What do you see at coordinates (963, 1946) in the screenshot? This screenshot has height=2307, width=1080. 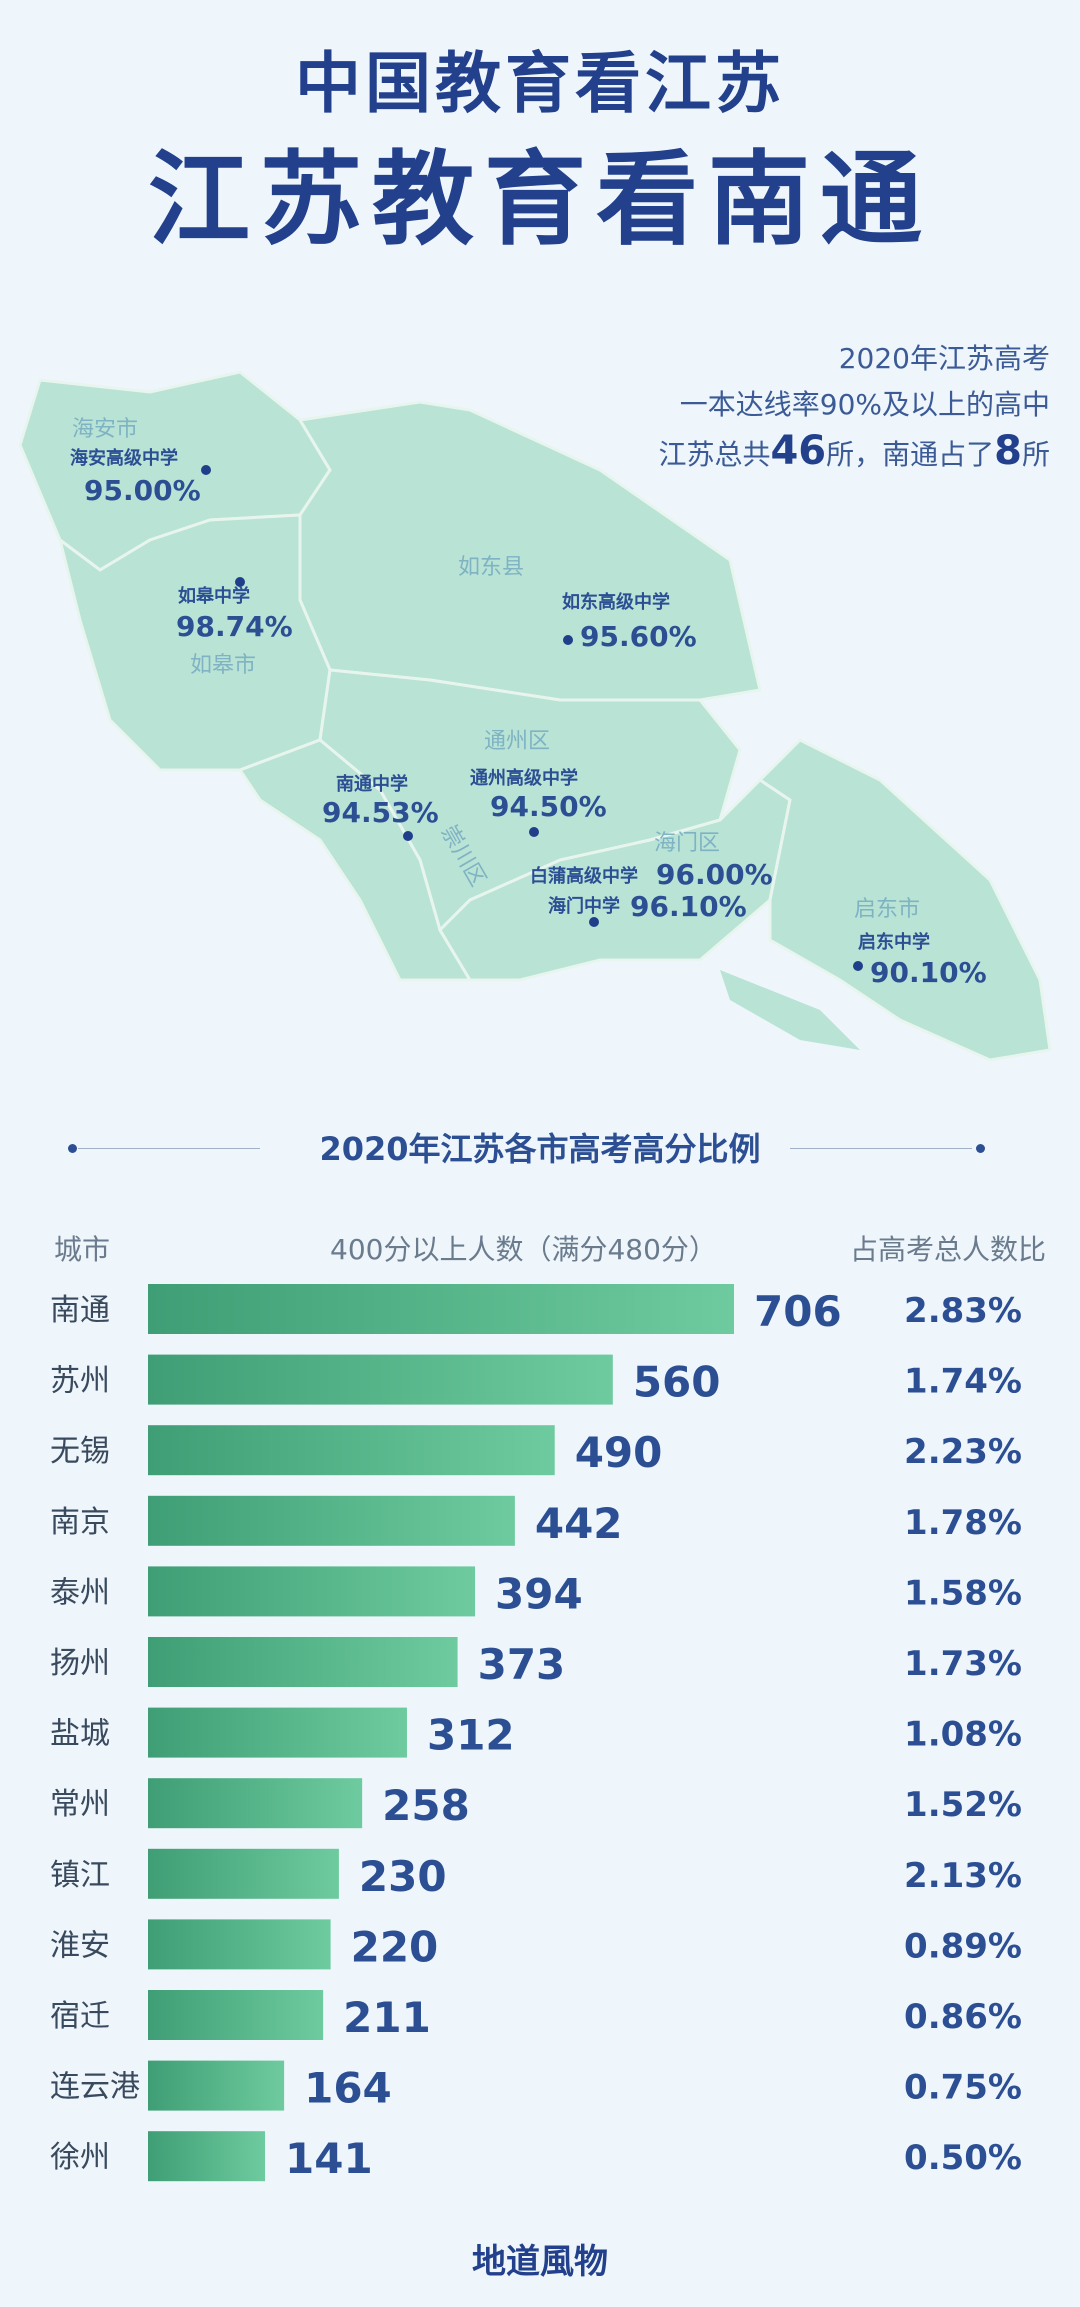 I see `ratio-label: 0.89%` at bounding box center [963, 1946].